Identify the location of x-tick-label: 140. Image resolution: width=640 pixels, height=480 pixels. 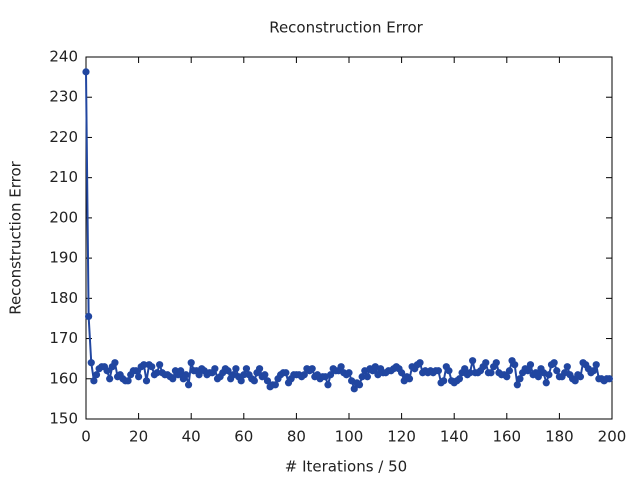
(454, 437).